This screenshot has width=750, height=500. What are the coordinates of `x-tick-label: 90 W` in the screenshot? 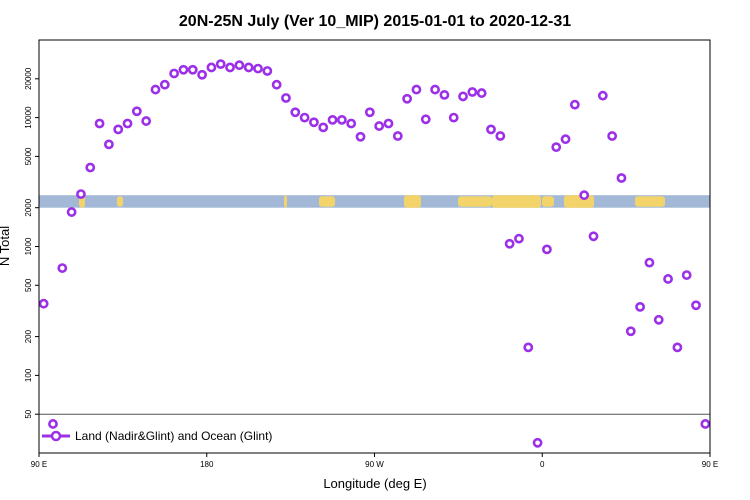 It's located at (374, 464).